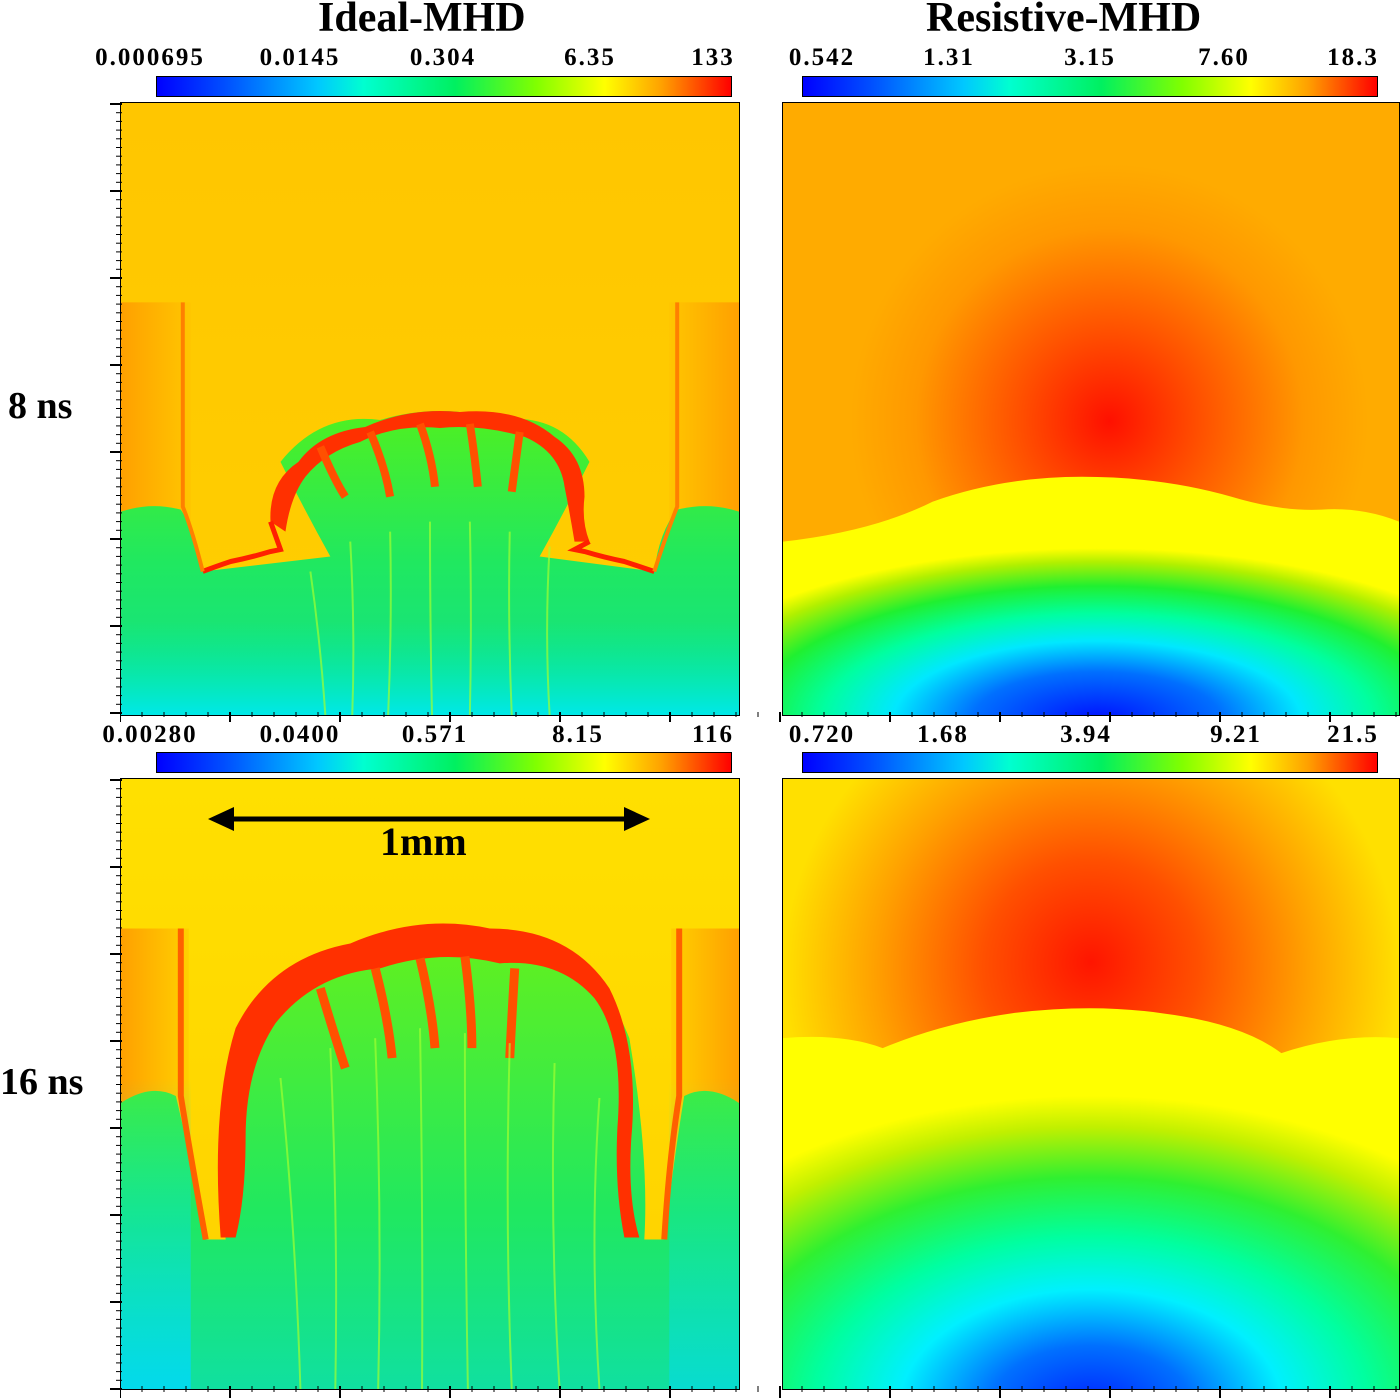  Describe the element at coordinates (822, 57) in the screenshot. I see `colorbar-tick-label: 0.542` at that location.